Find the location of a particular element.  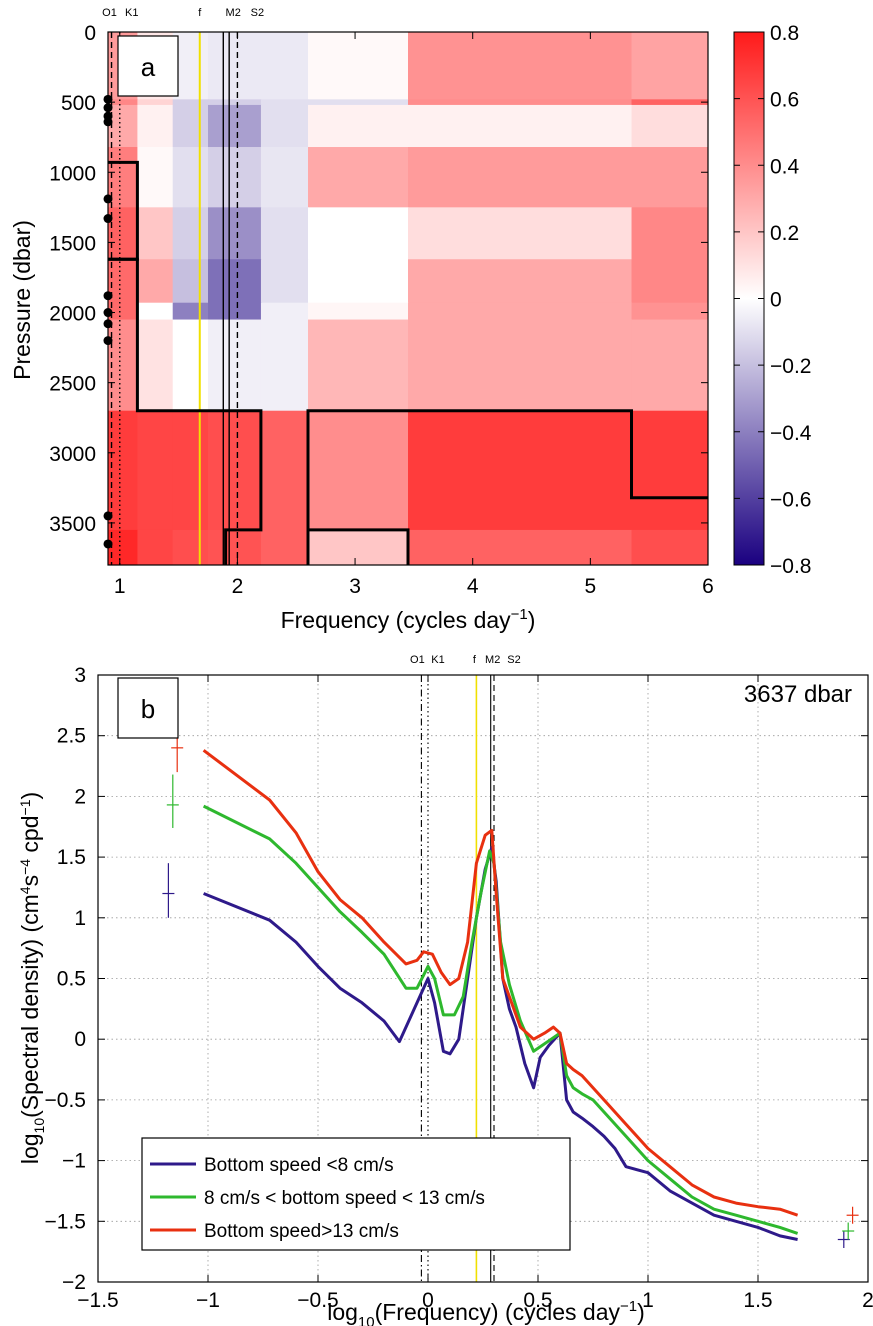

colorbar-tick-label: 0.6 is located at coordinates (784, 100).